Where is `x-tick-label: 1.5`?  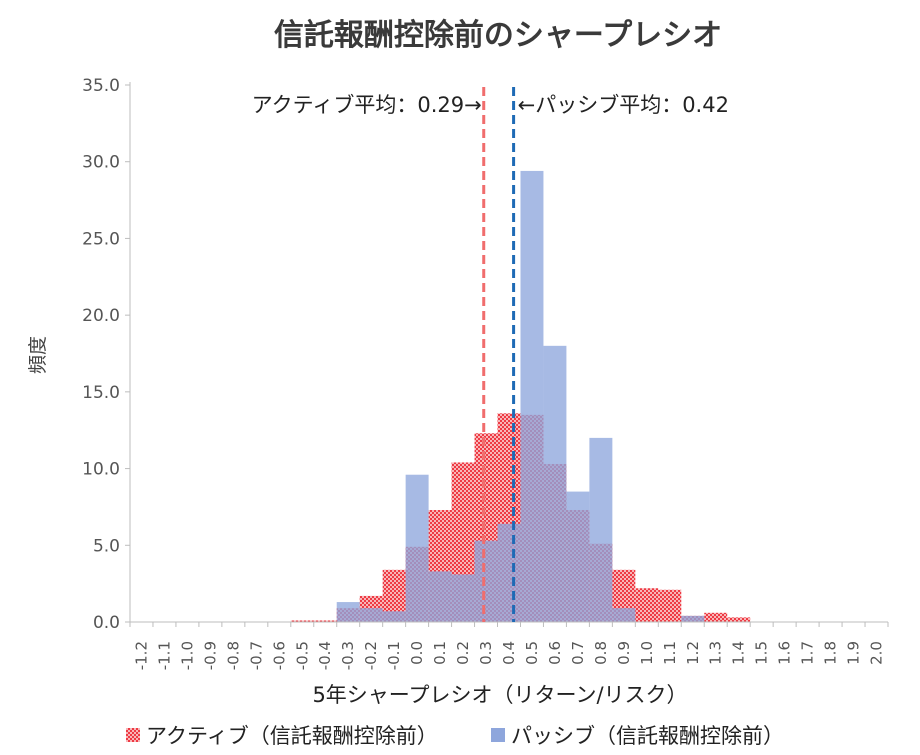 x-tick-label: 1.5 is located at coordinates (762, 653).